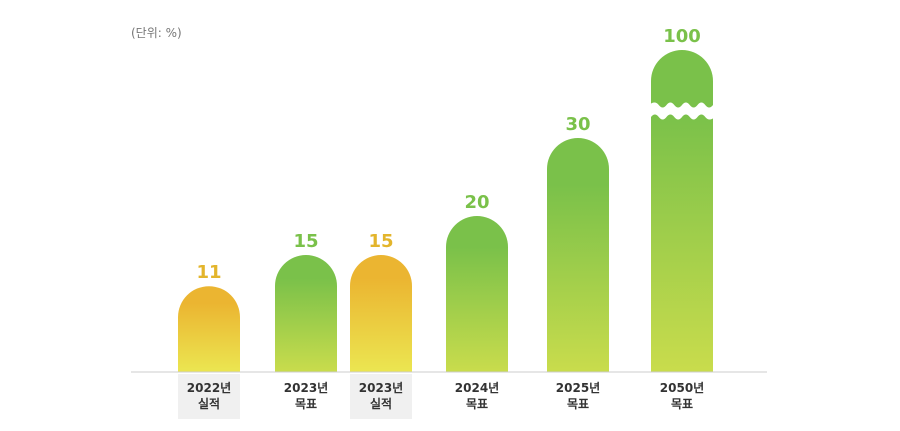  Describe the element at coordinates (209, 388) in the screenshot. I see `category-year-label-0: 2022년` at that location.